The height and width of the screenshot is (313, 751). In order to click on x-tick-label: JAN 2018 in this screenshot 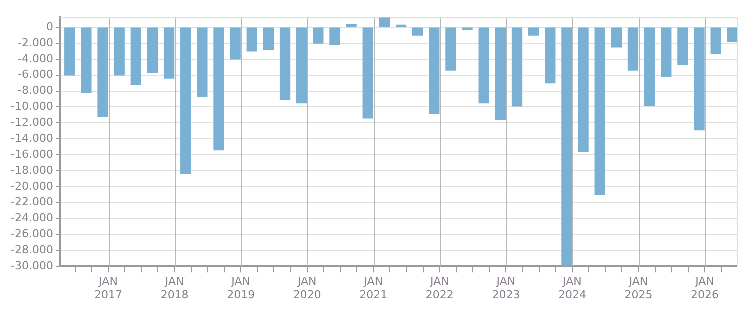, I will do `click(174, 288)`.